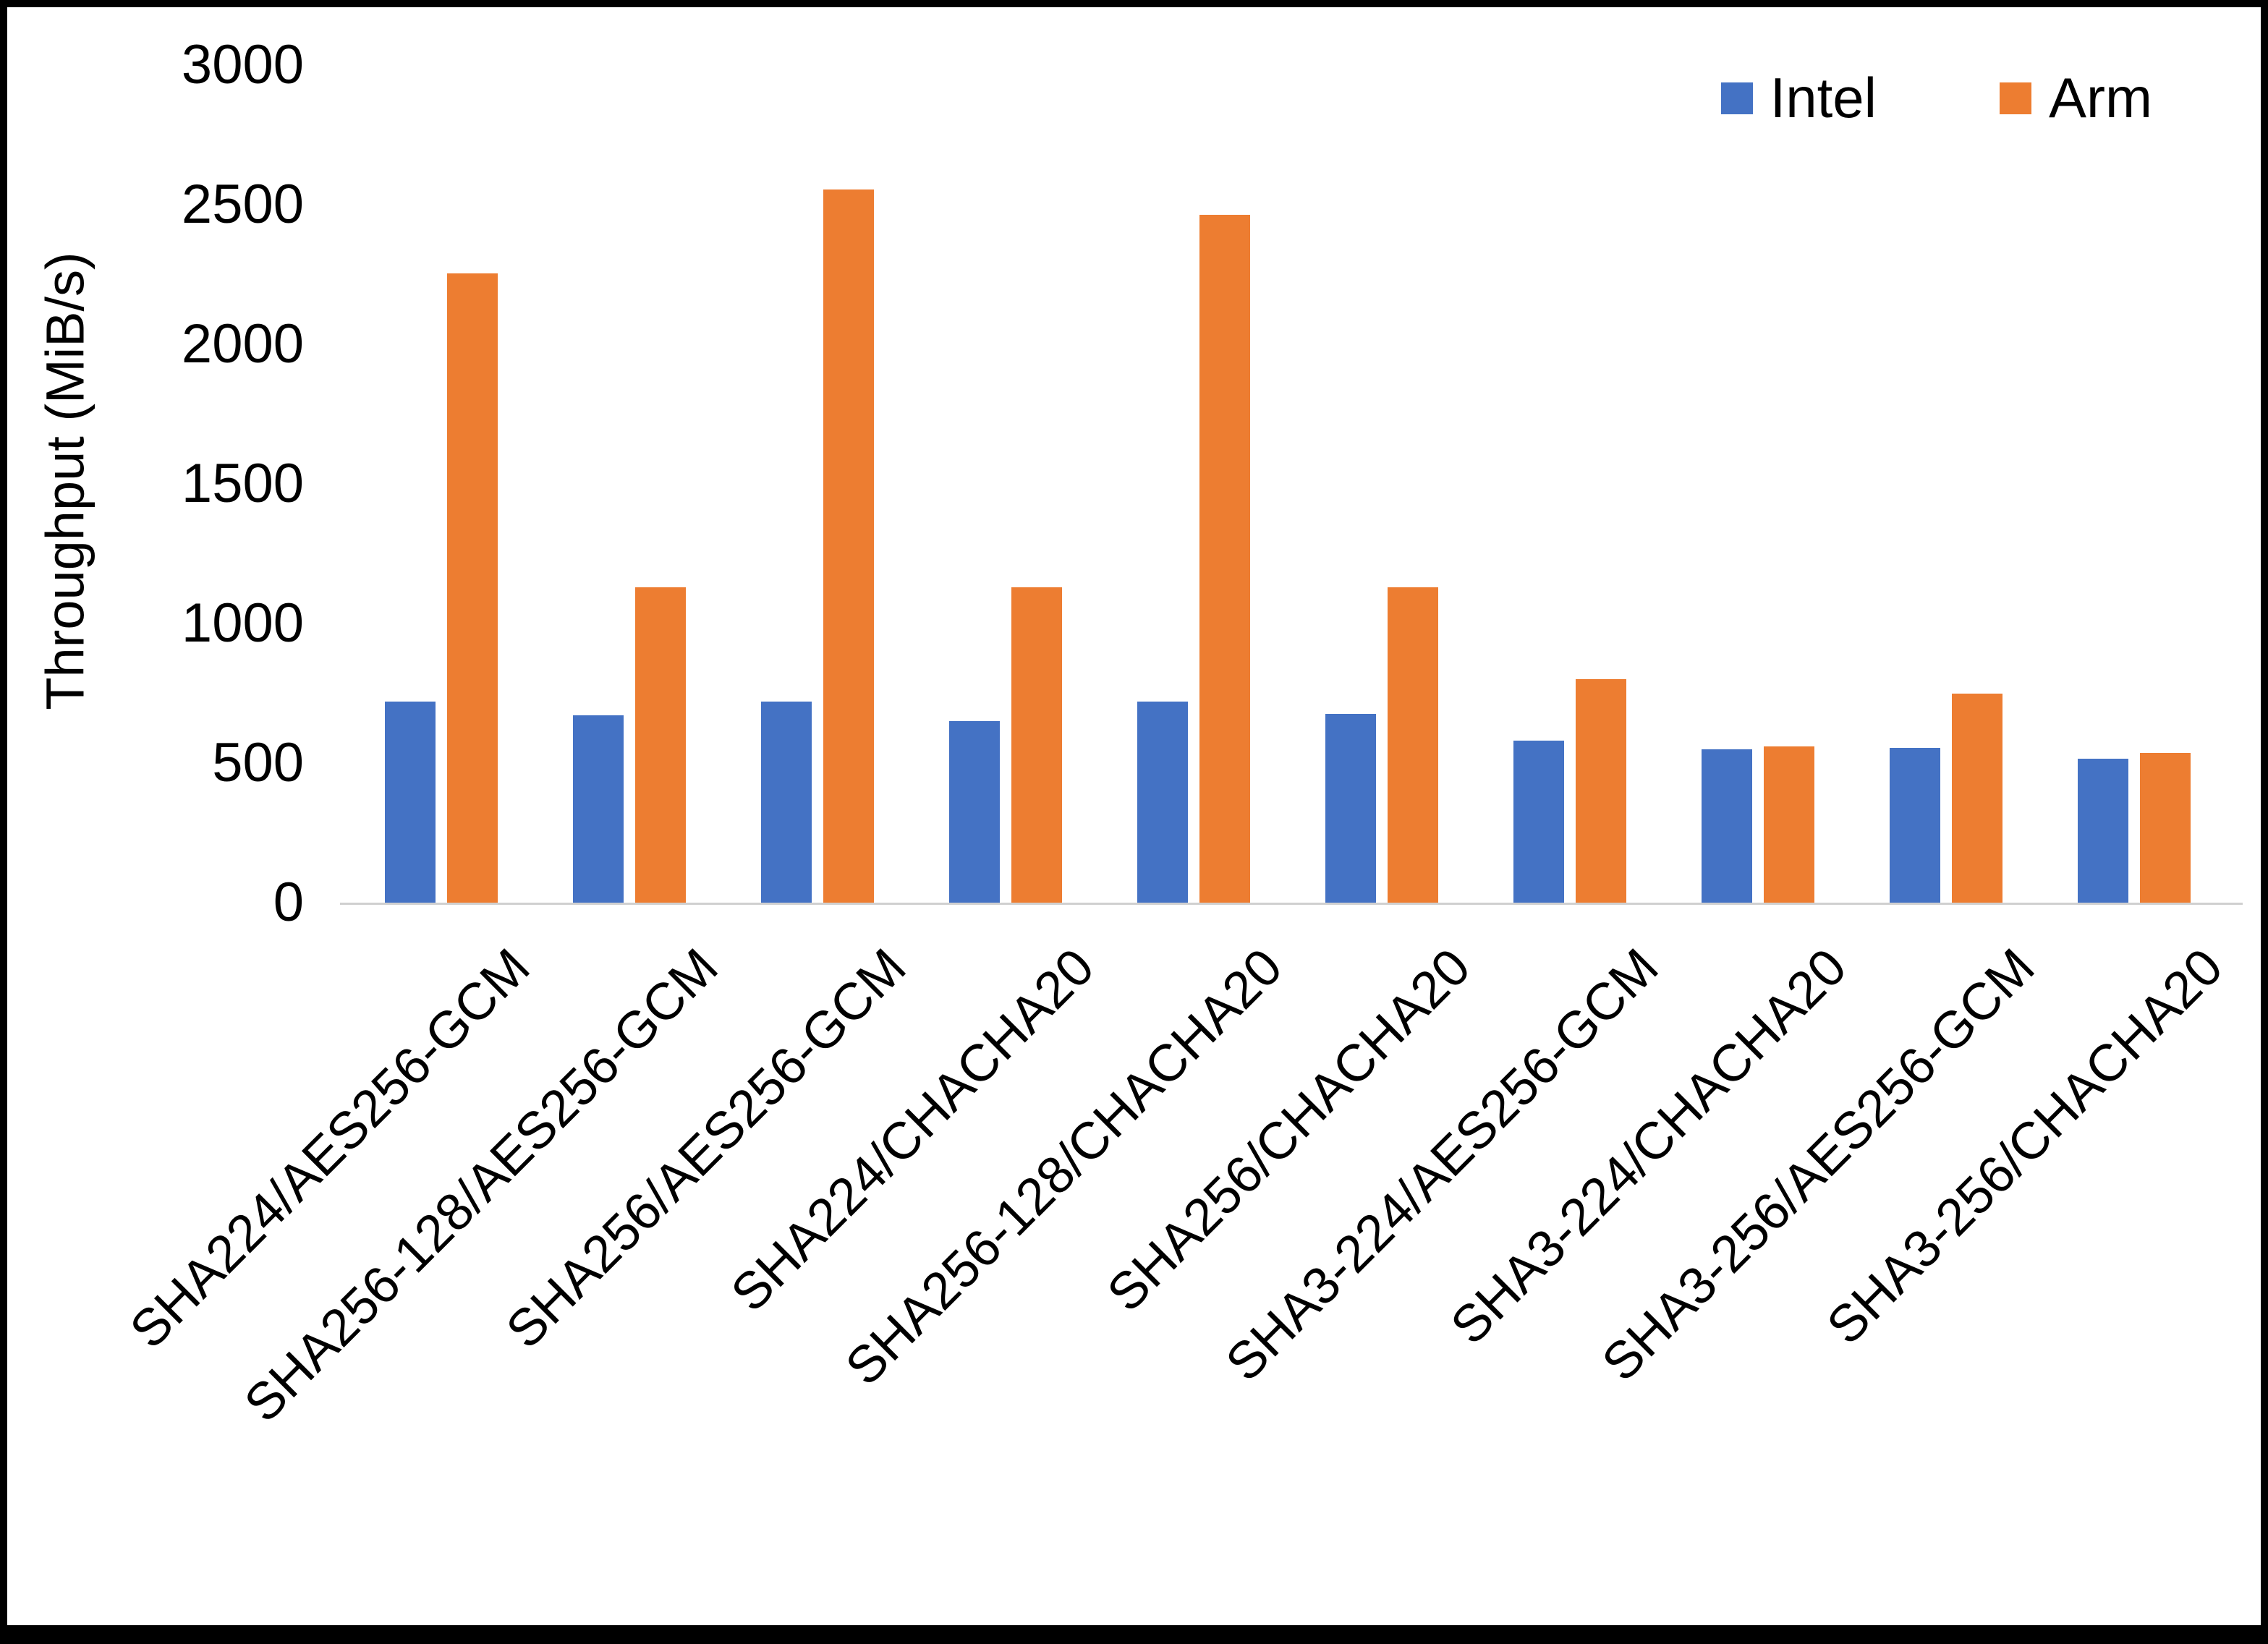 This screenshot has width=2268, height=1644. I want to click on bar-arm-SHA3-224/AES256-GCM, so click(1601, 791).